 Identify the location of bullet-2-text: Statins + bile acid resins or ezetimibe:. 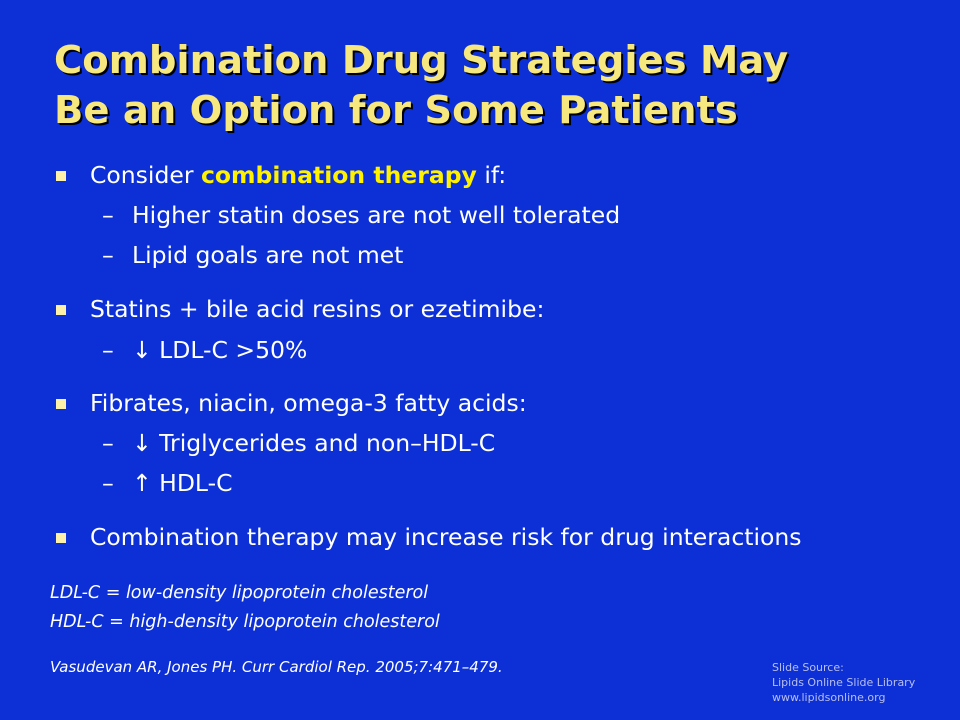
(317, 309).